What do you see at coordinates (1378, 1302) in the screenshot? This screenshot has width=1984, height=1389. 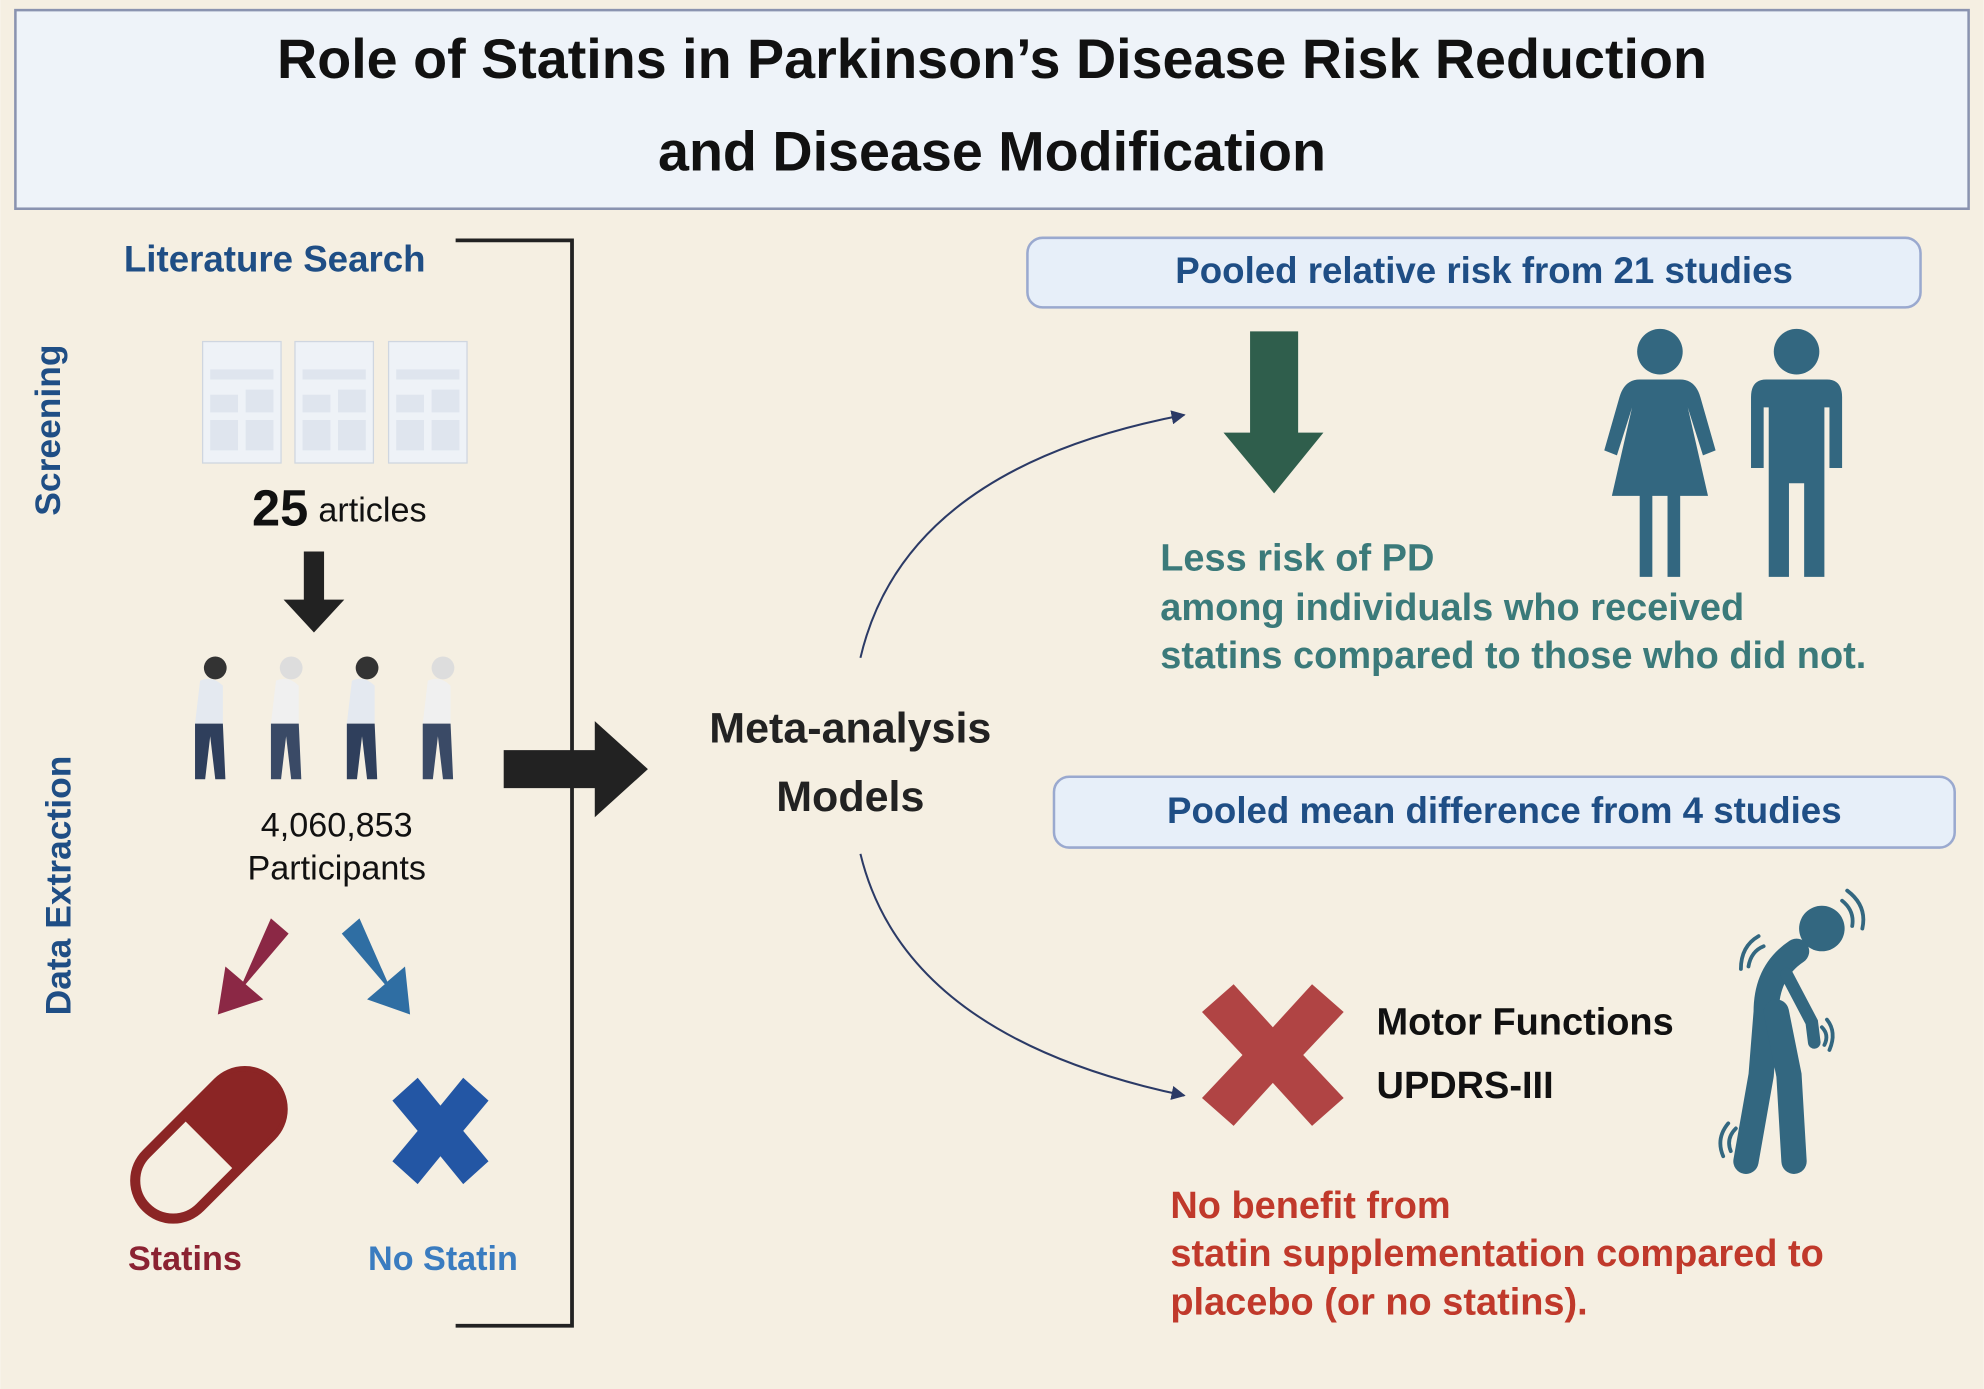 I see `result-text: placebo (or no statins).` at bounding box center [1378, 1302].